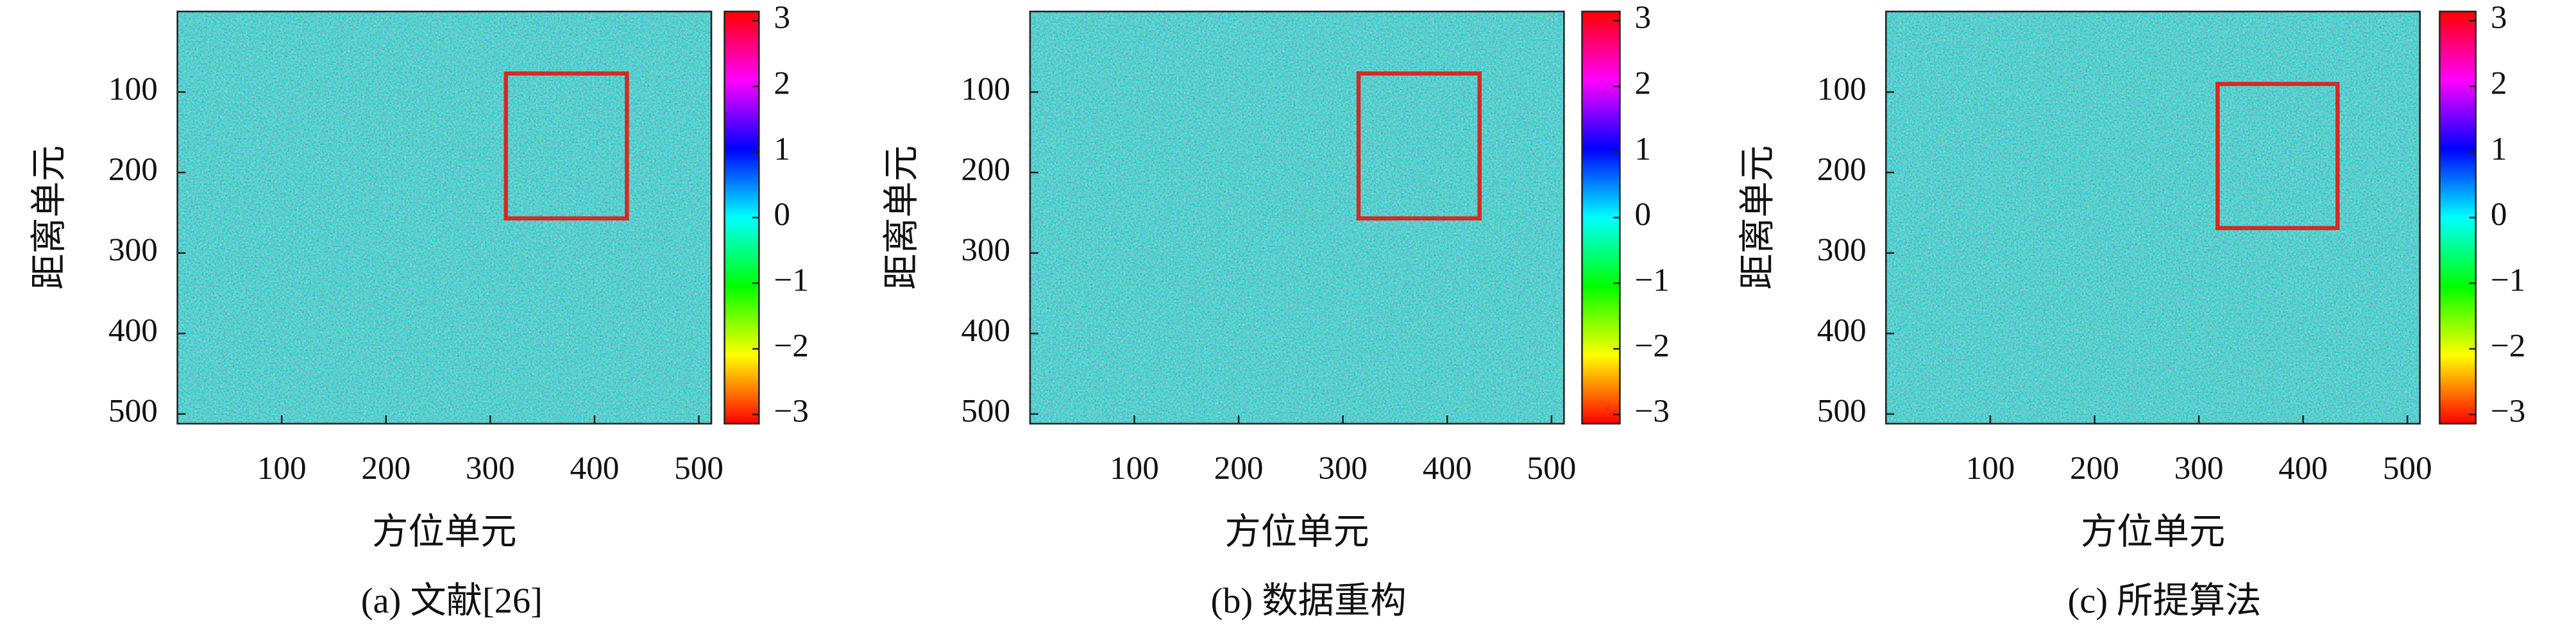 The image size is (2576, 636). Describe the element at coordinates (452, 601) in the screenshot. I see `caption: (a) 文献[26]` at that location.